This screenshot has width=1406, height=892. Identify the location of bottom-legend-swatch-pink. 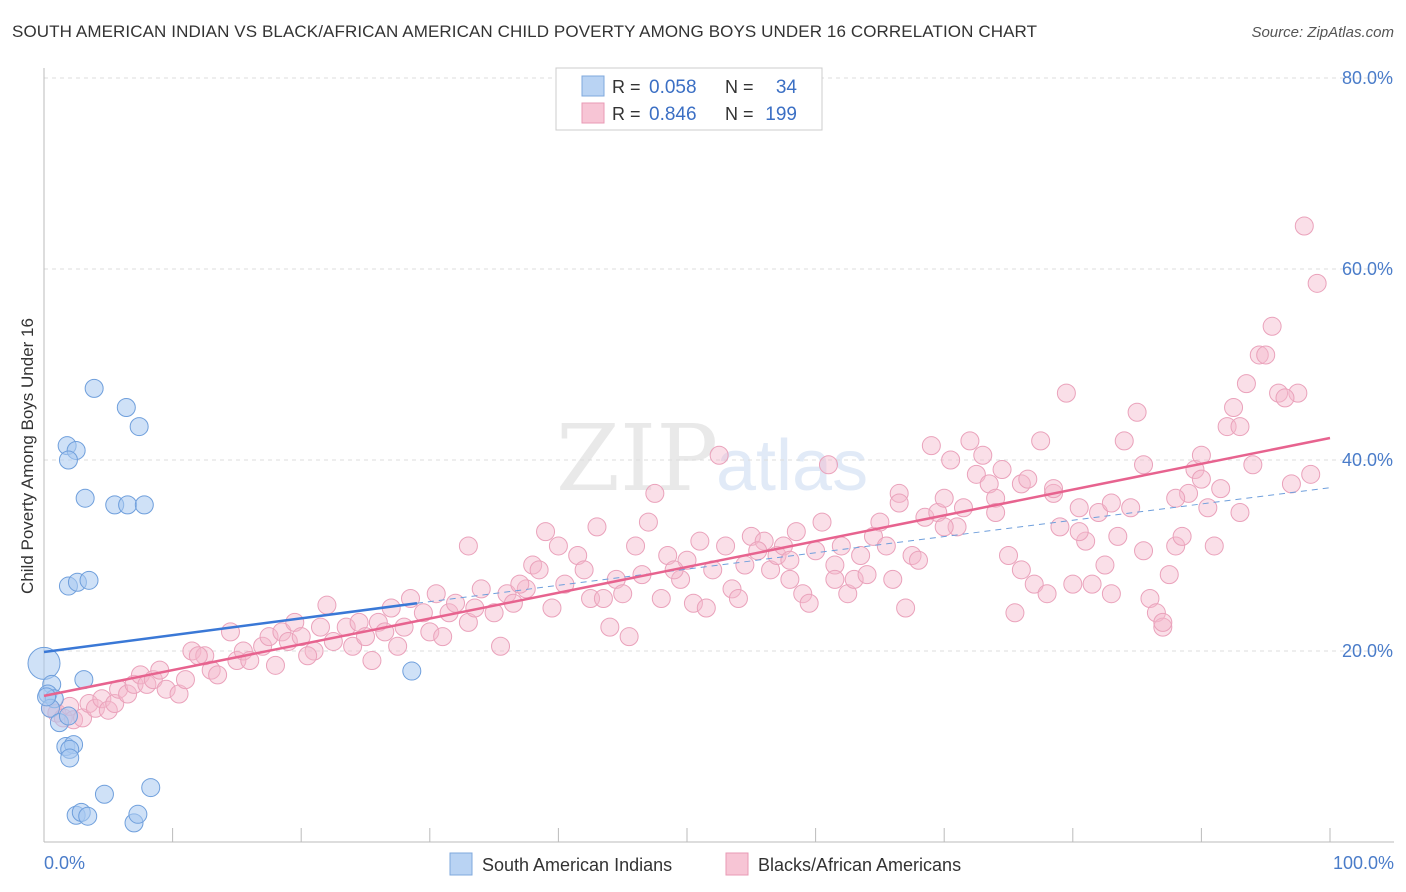
(737, 864).